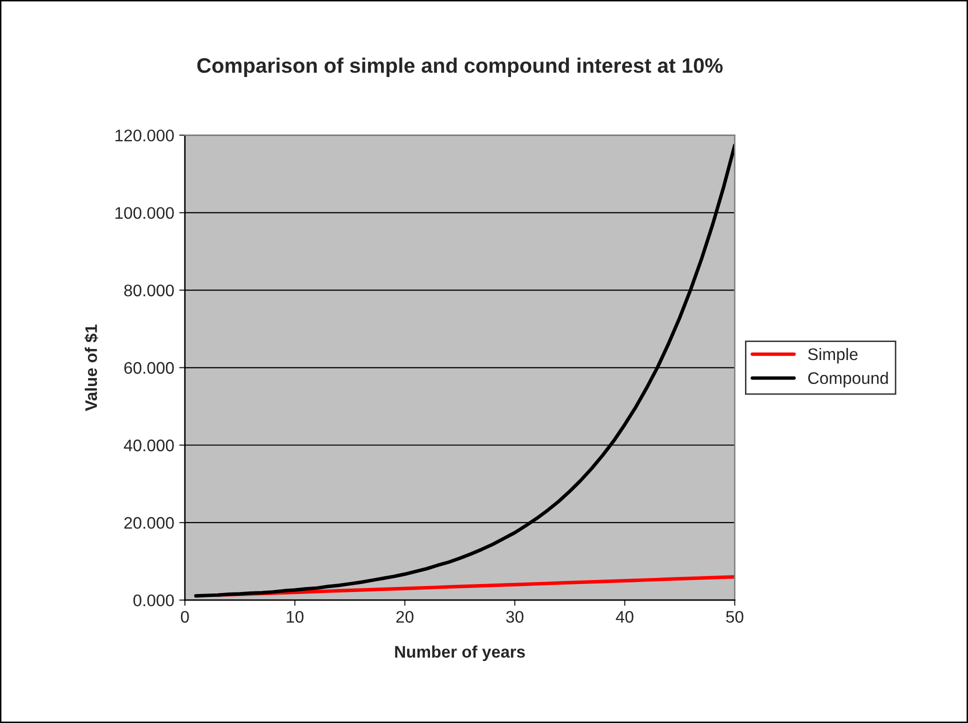 This screenshot has height=723, width=968. What do you see at coordinates (625, 616) in the screenshot?
I see `x-tick-label: 40` at bounding box center [625, 616].